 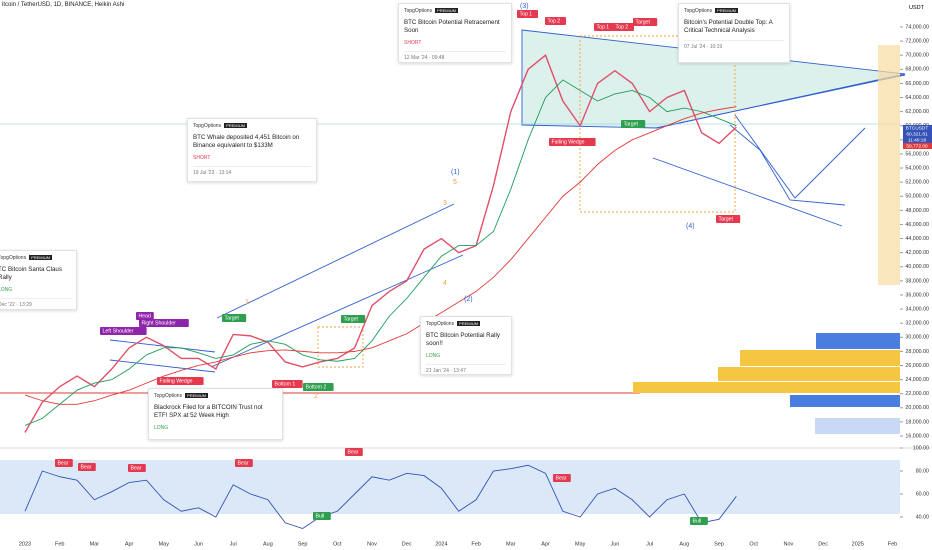 What do you see at coordinates (917, 140) in the screenshot?
I see `price-tag: 11:40:18` at bounding box center [917, 140].